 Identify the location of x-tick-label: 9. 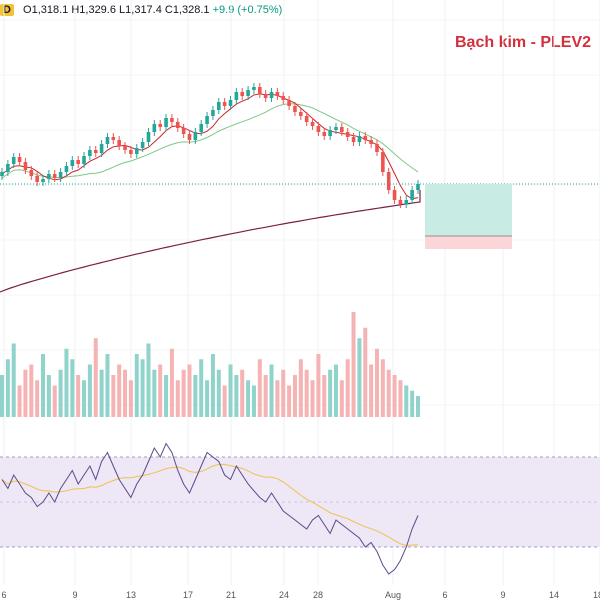
(74, 595).